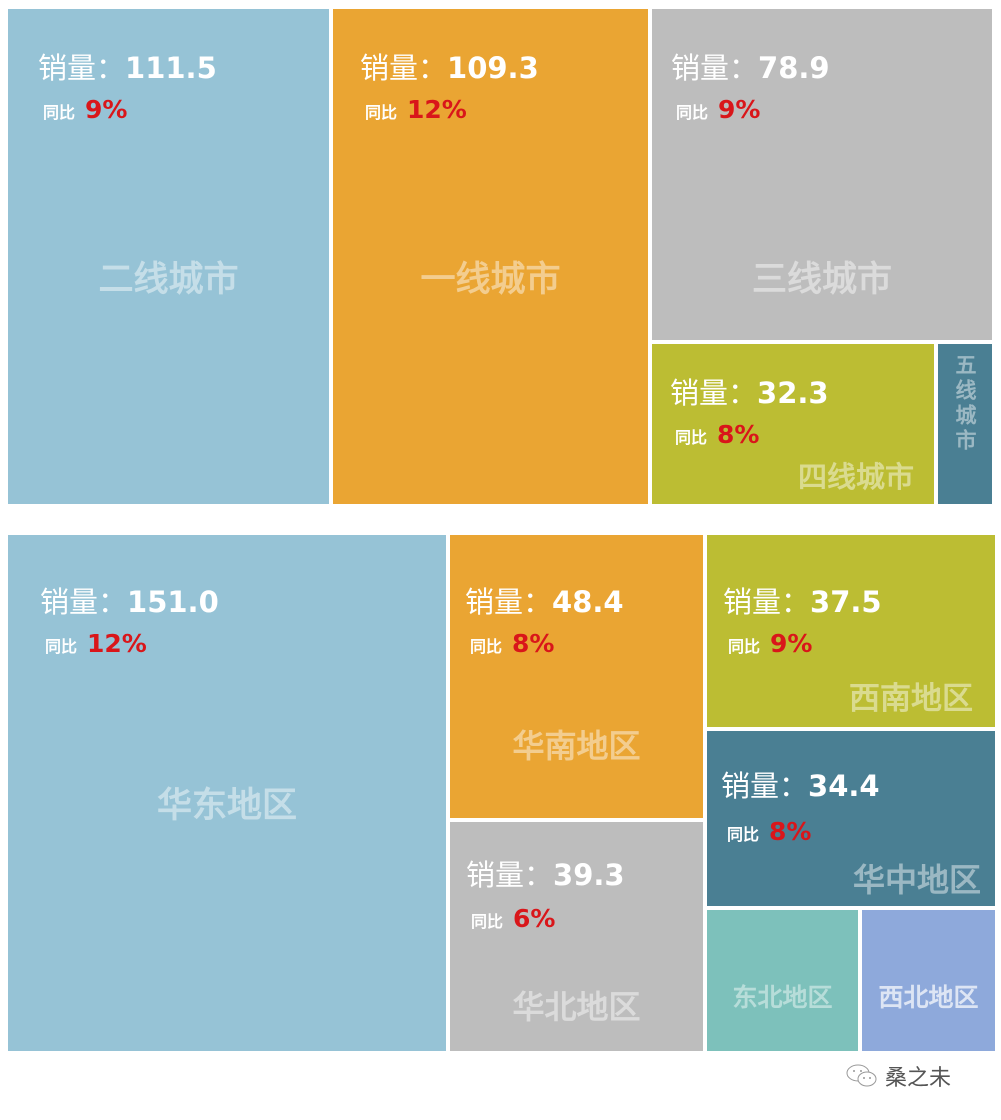  I want to click on sales-label: 销量：34.4, so click(800, 786).